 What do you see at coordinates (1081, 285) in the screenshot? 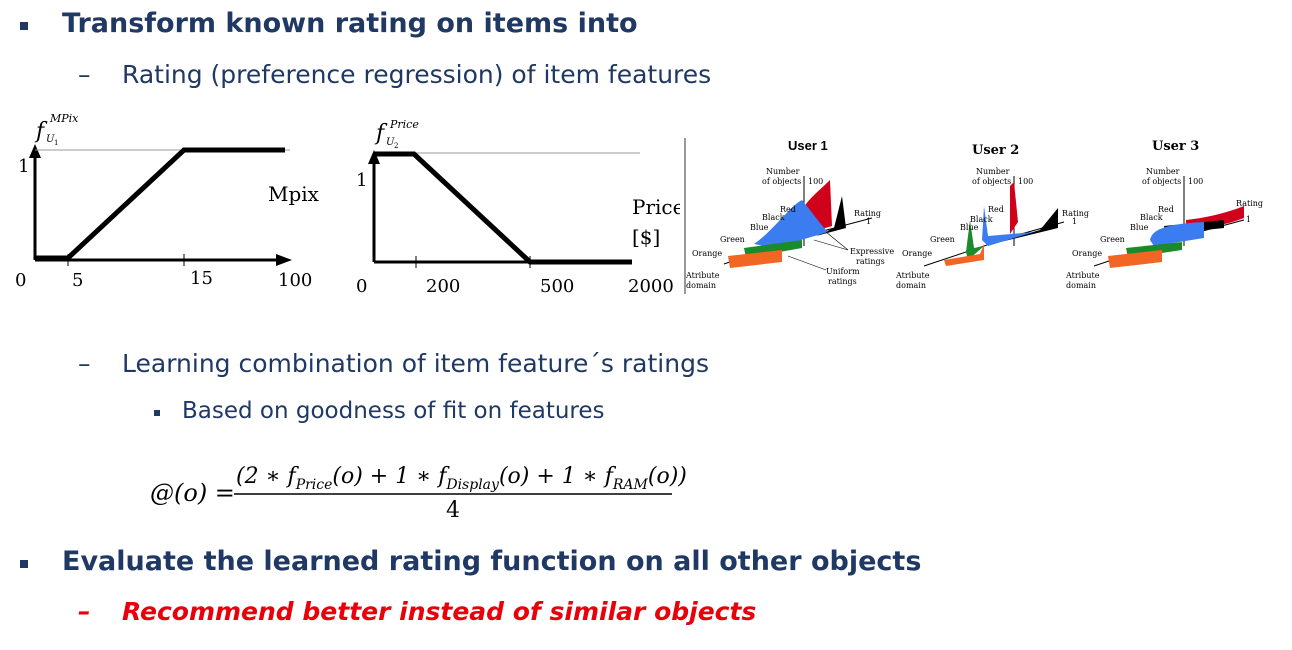
I see `u3-attr-2: domain` at bounding box center [1081, 285].